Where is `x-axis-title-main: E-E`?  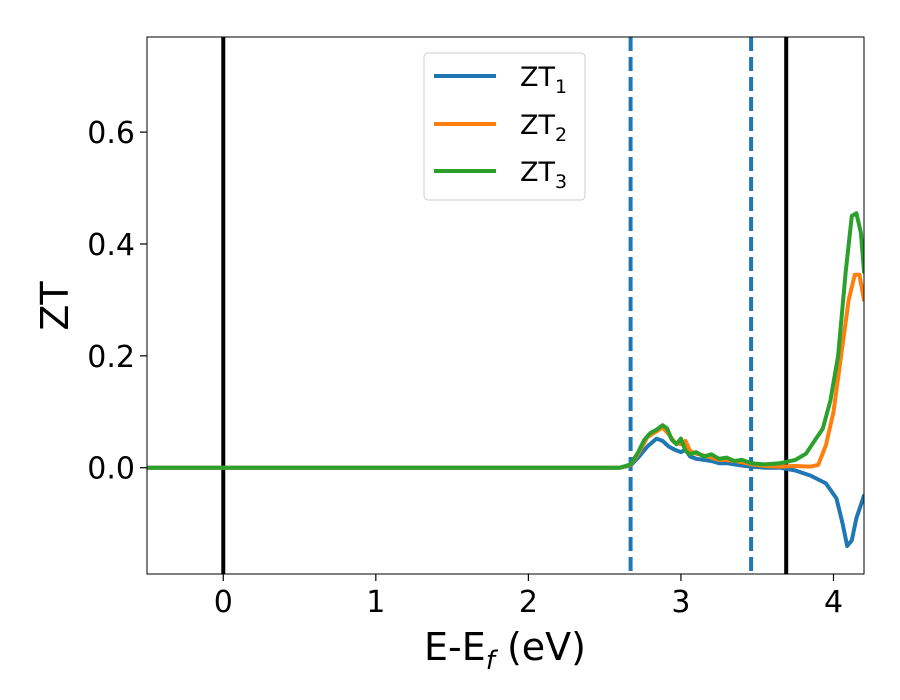 x-axis-title-main: E-E is located at coordinates (455, 647).